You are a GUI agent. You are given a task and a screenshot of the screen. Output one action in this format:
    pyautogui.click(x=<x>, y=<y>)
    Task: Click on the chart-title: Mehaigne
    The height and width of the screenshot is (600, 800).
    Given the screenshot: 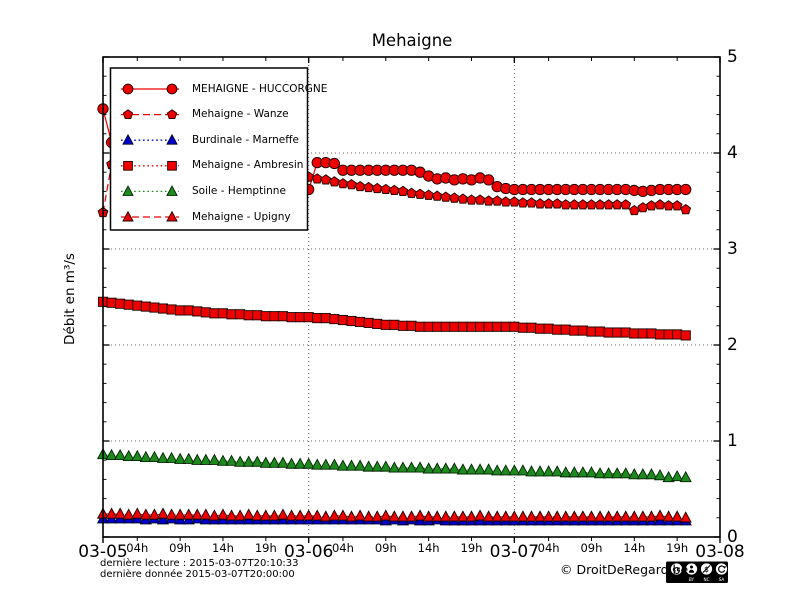 What is the action you would take?
    pyautogui.click(x=412, y=40)
    